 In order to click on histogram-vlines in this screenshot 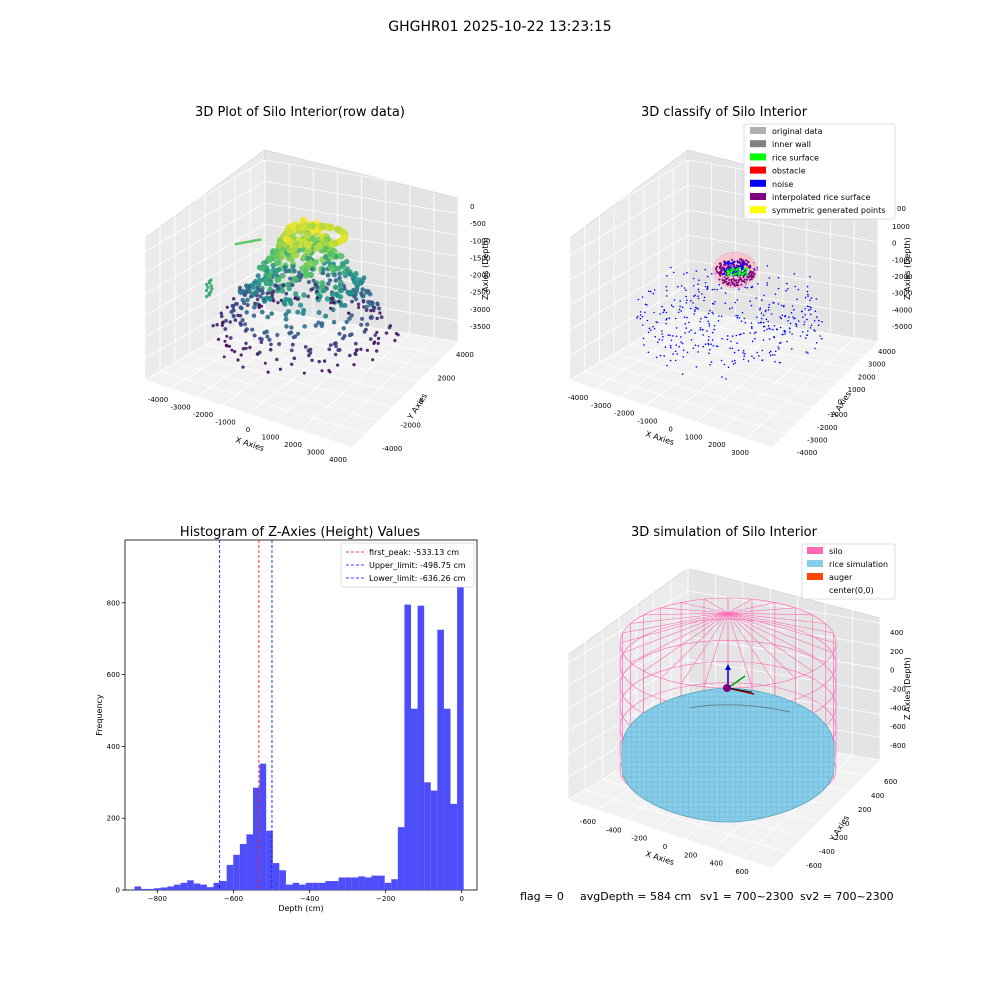, I will do `click(246, 715)`.